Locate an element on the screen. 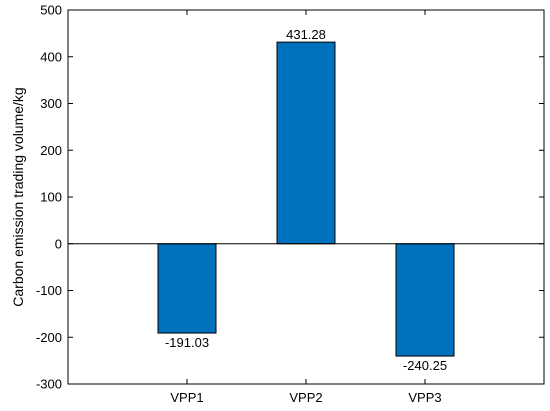 Image resolution: width=550 pixels, height=411 pixels. data-label-vpp3: -240.25 is located at coordinates (425, 365).